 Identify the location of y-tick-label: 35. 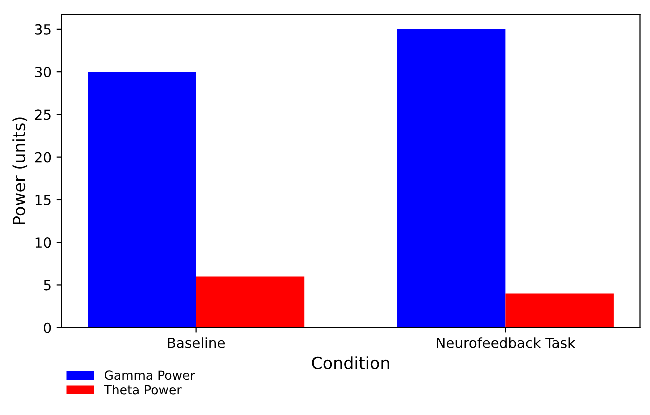
(43, 29).